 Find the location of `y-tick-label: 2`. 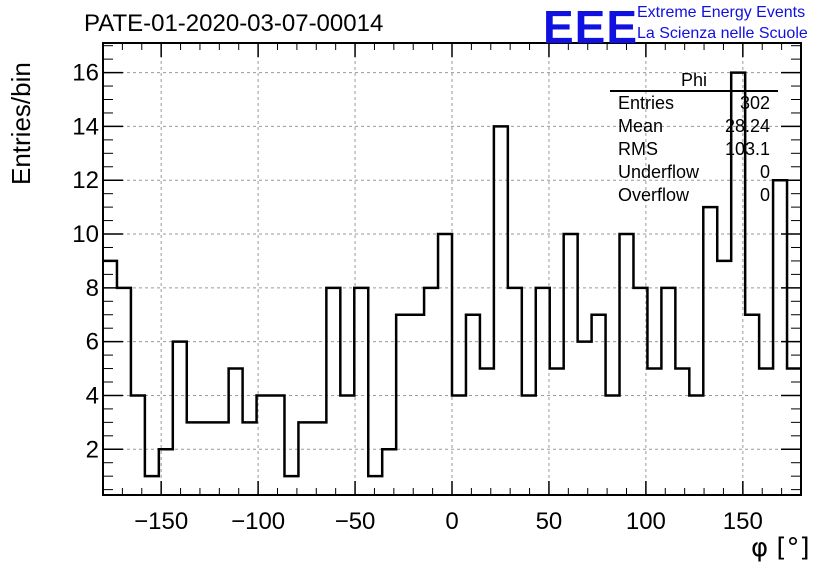

y-tick-label: 2 is located at coordinates (92, 449).